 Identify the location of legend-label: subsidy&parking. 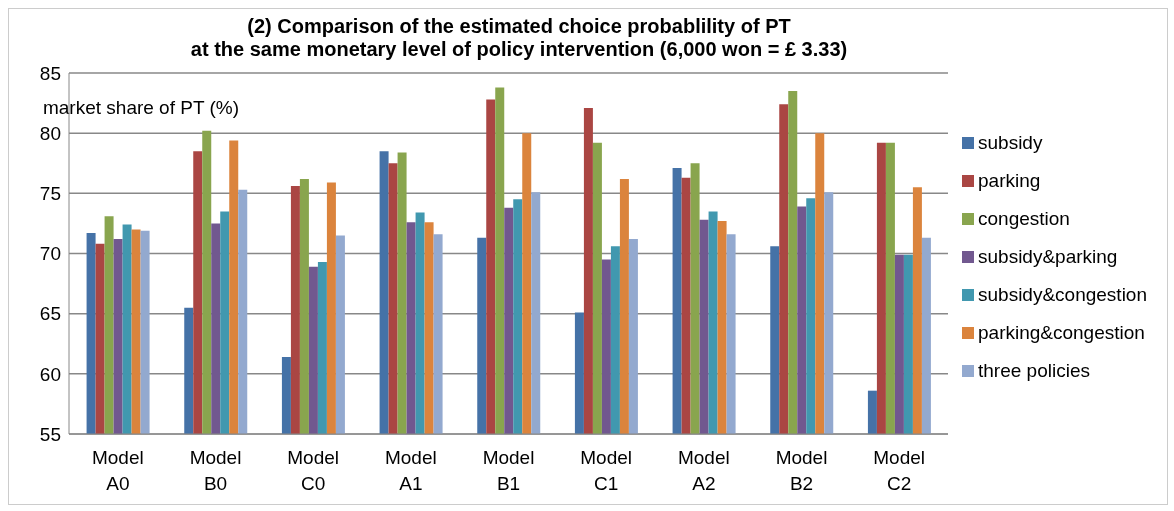
(1048, 256).